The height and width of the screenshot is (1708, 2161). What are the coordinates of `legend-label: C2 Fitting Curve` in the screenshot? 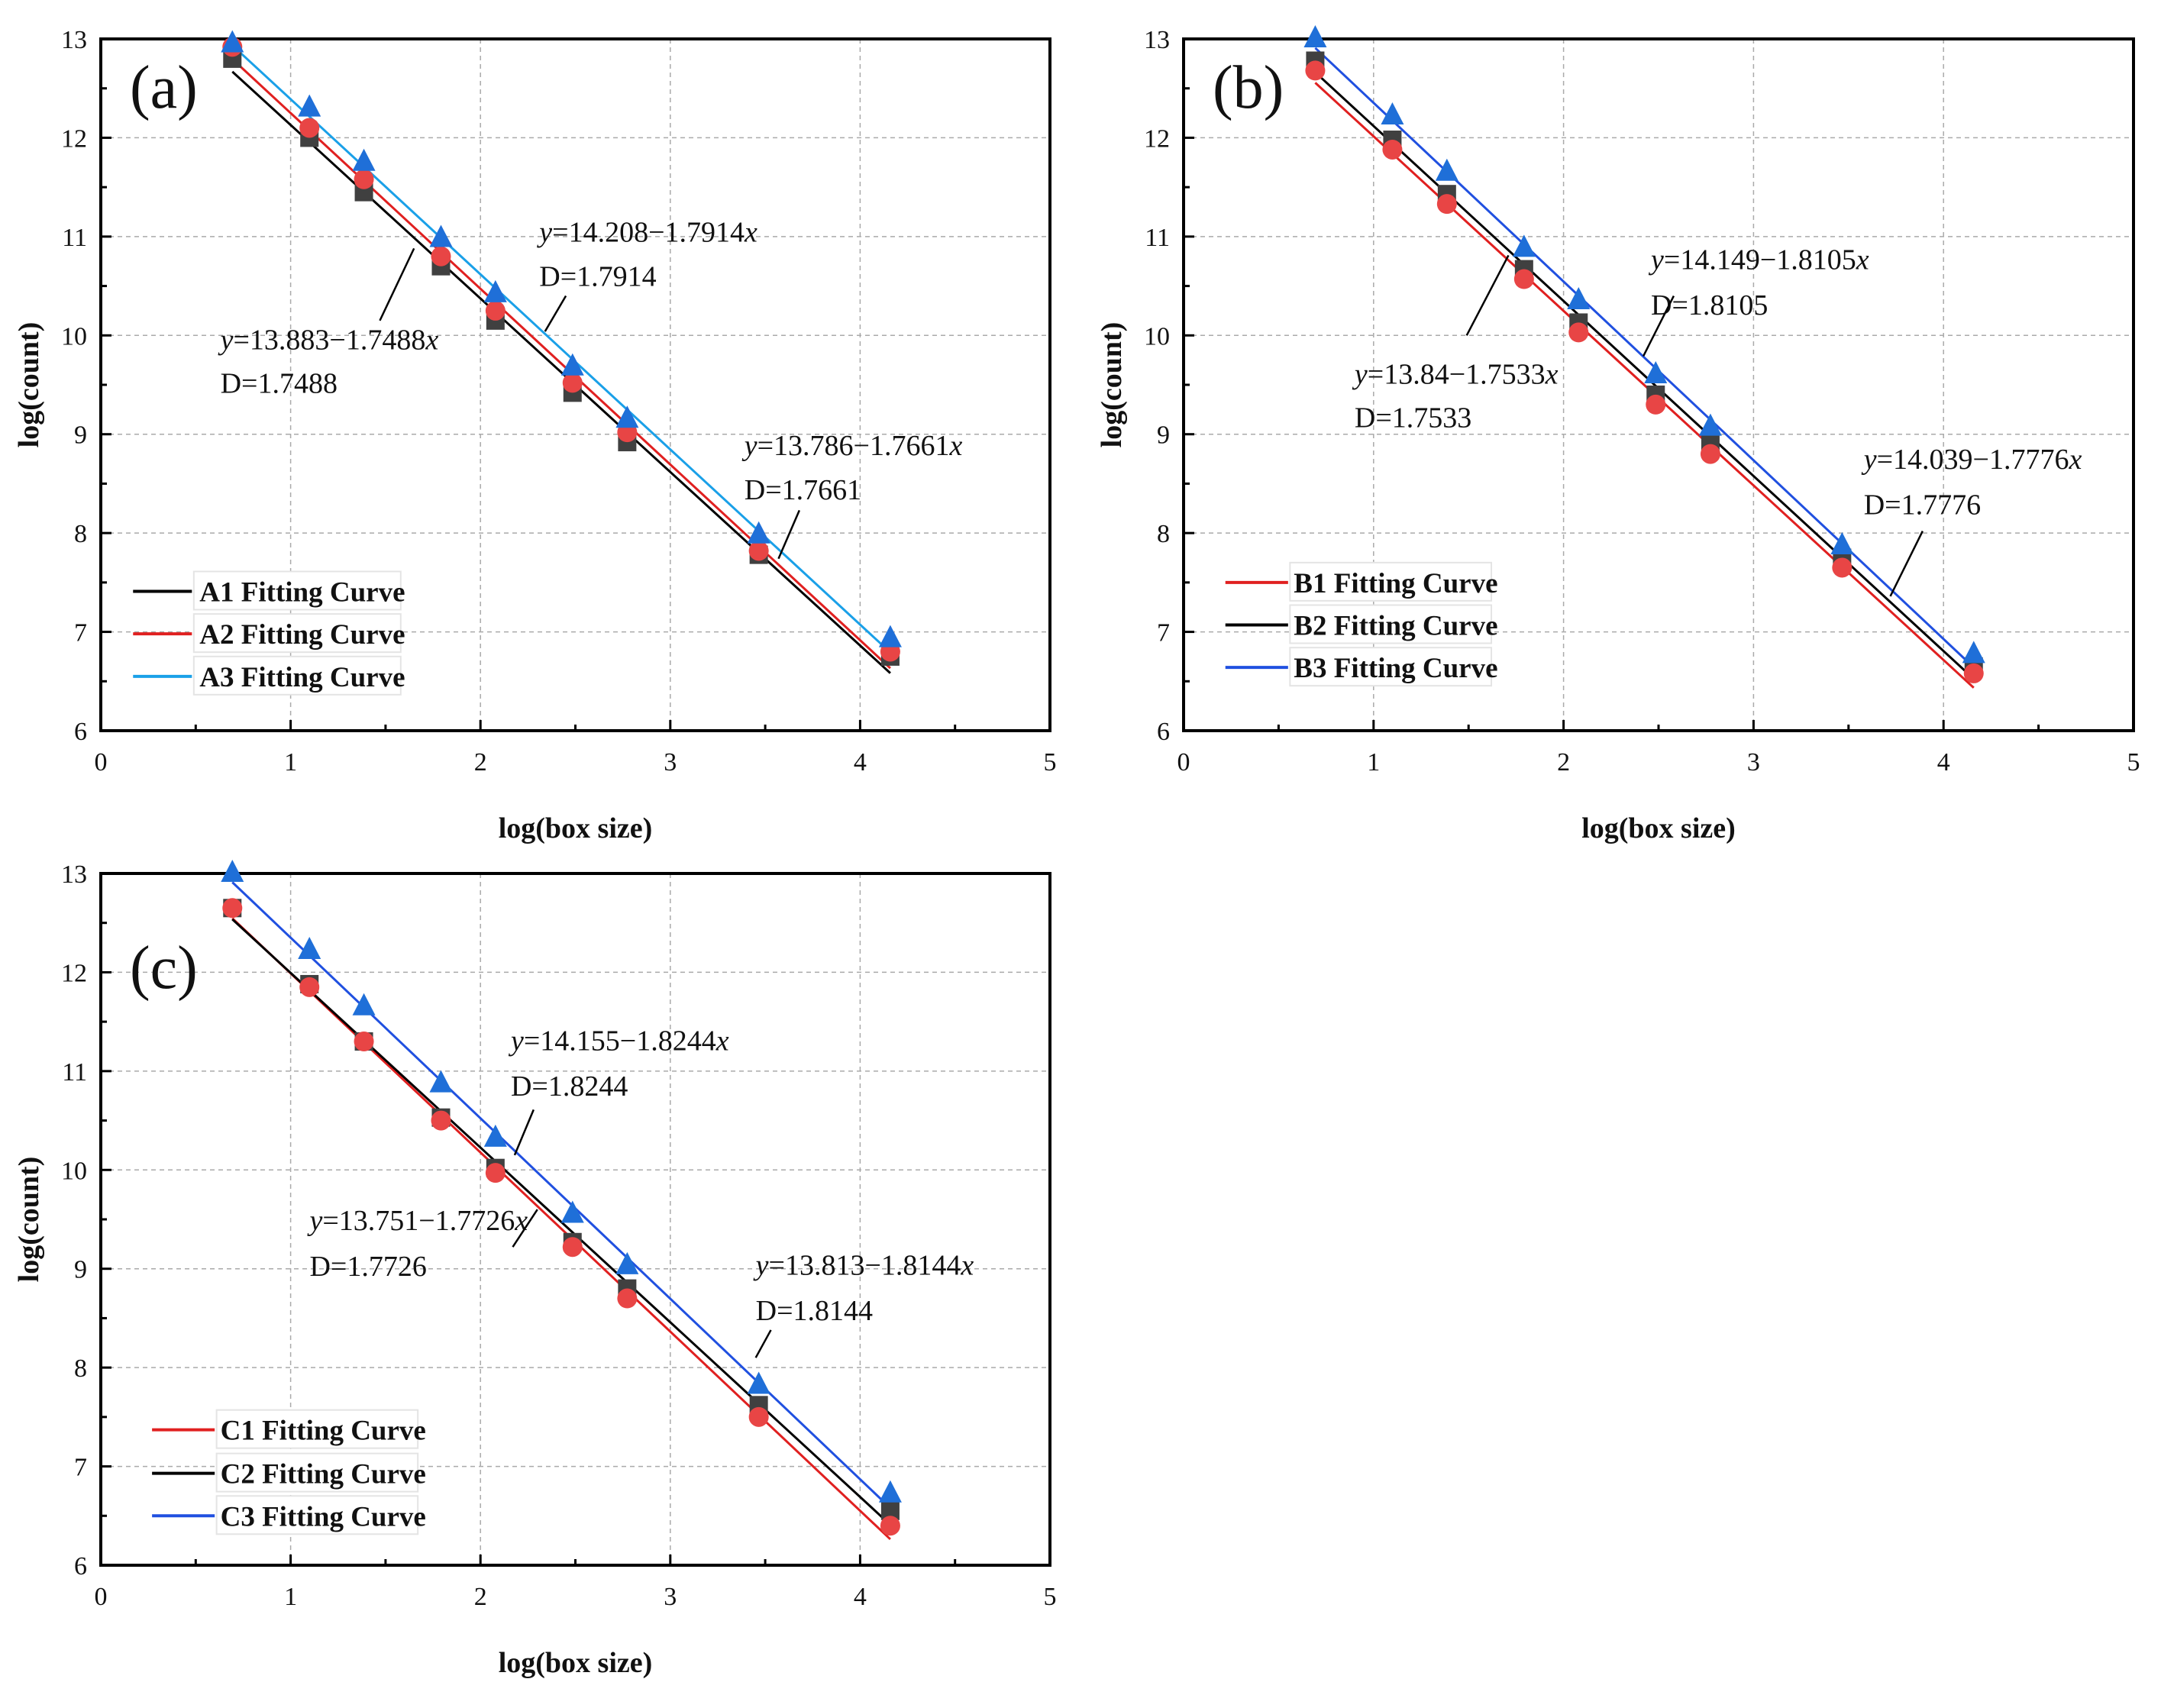 It's located at (323, 1474).